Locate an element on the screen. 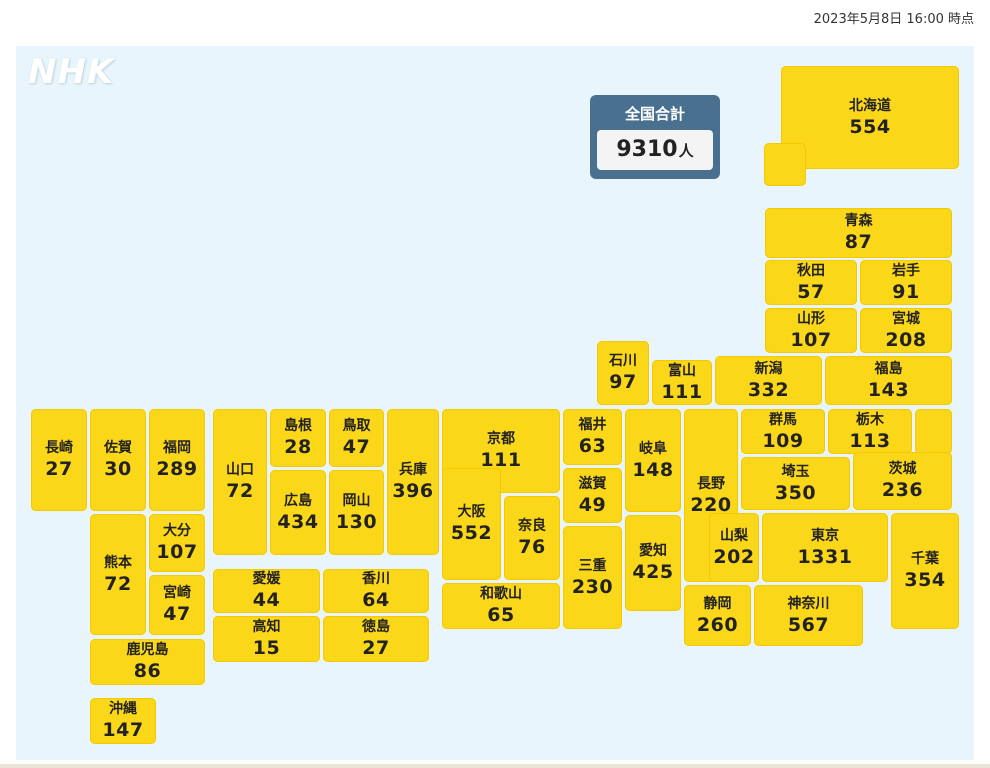 The image size is (990, 768). pref-count: 64 is located at coordinates (376, 600).